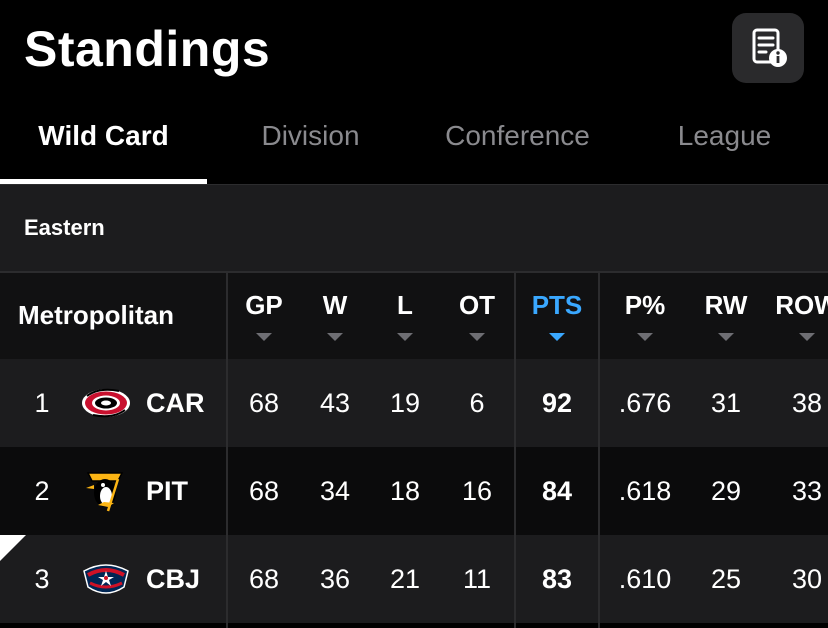 The image size is (828, 628). I want to click on team-rank: 2, so click(42, 490).